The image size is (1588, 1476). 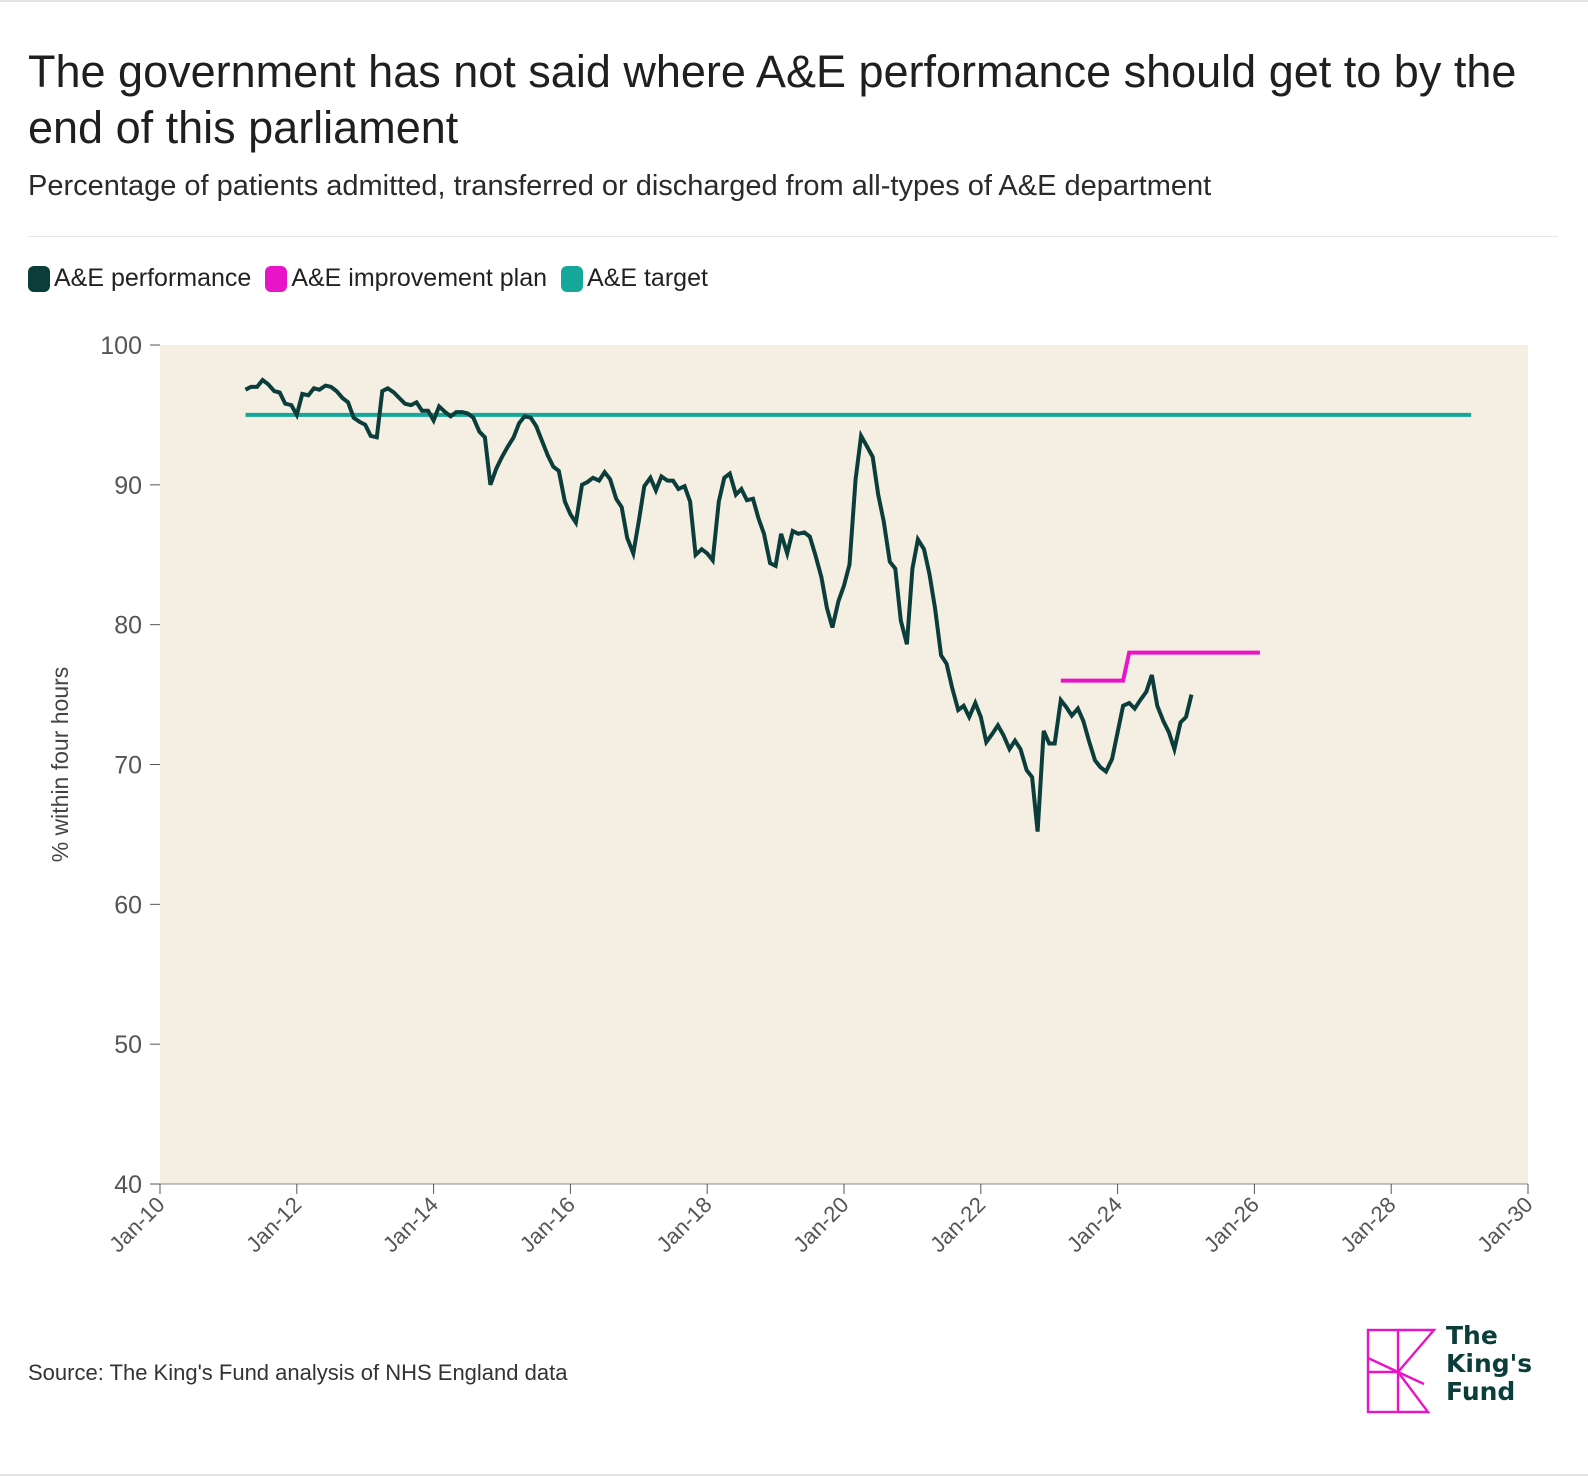 What do you see at coordinates (794, 1475) in the screenshot?
I see `bottom-border` at bounding box center [794, 1475].